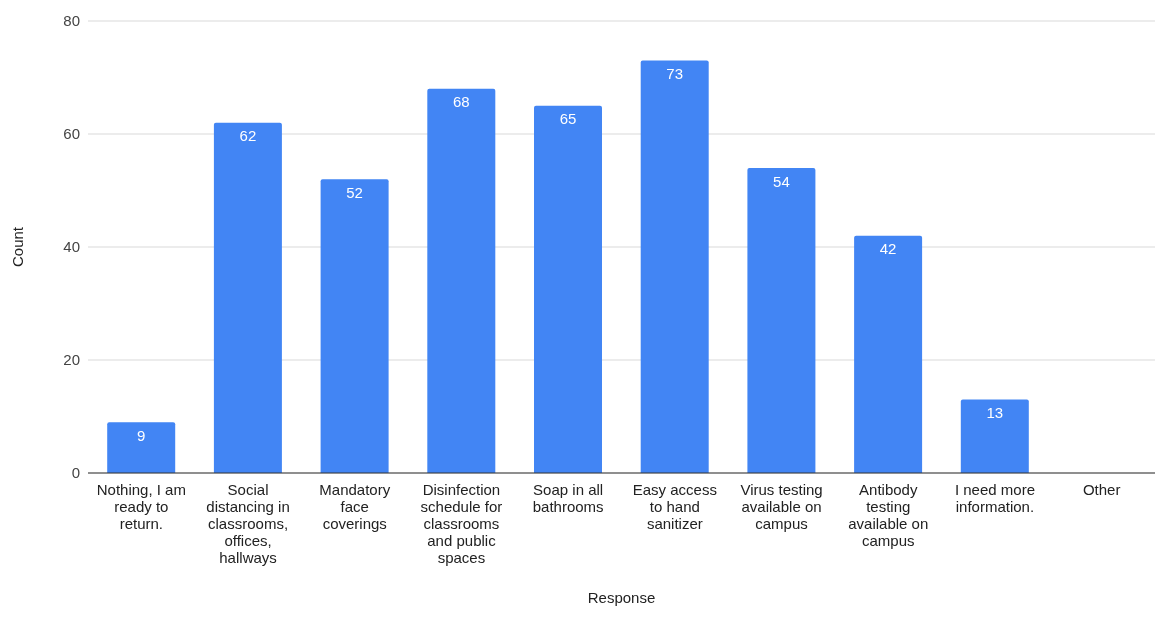  I want to click on data-label: 42, so click(888, 249).